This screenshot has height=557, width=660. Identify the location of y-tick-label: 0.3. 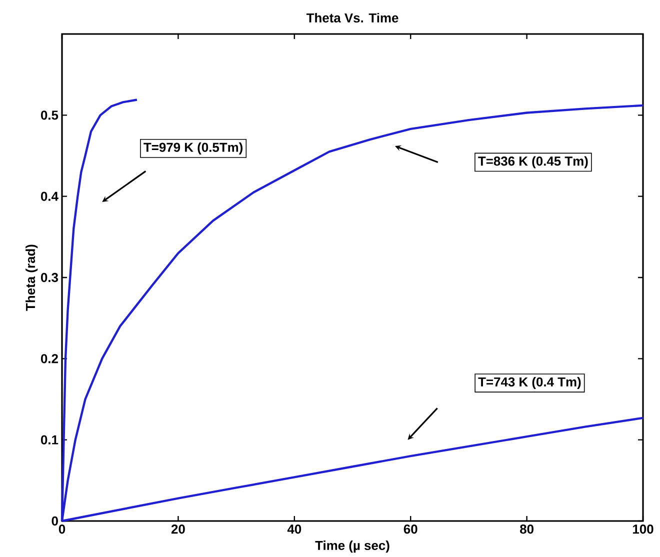
(49, 277).